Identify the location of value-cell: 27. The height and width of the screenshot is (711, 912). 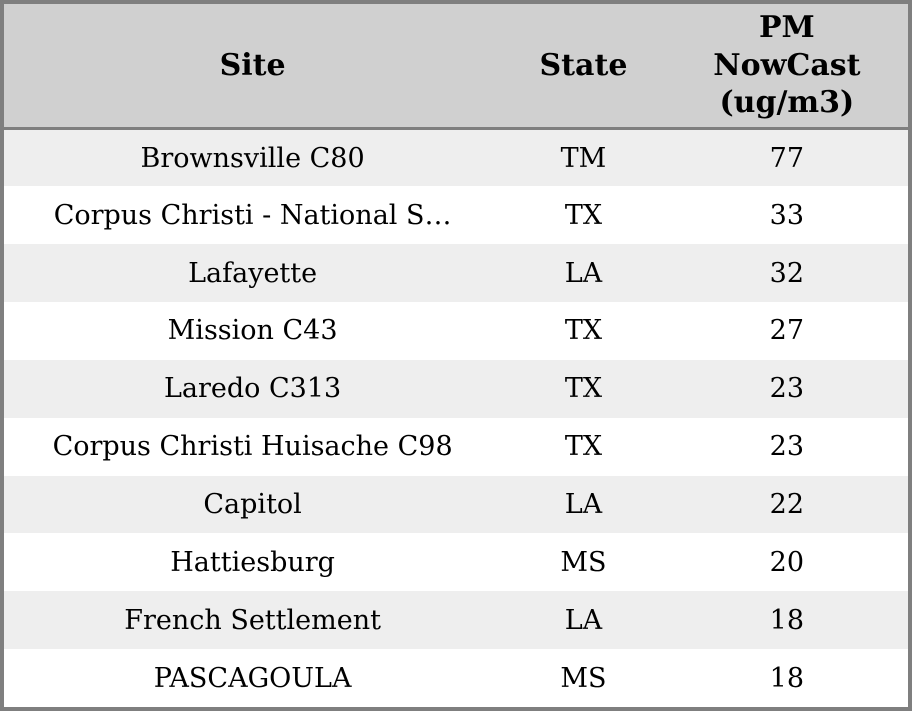
(787, 331).